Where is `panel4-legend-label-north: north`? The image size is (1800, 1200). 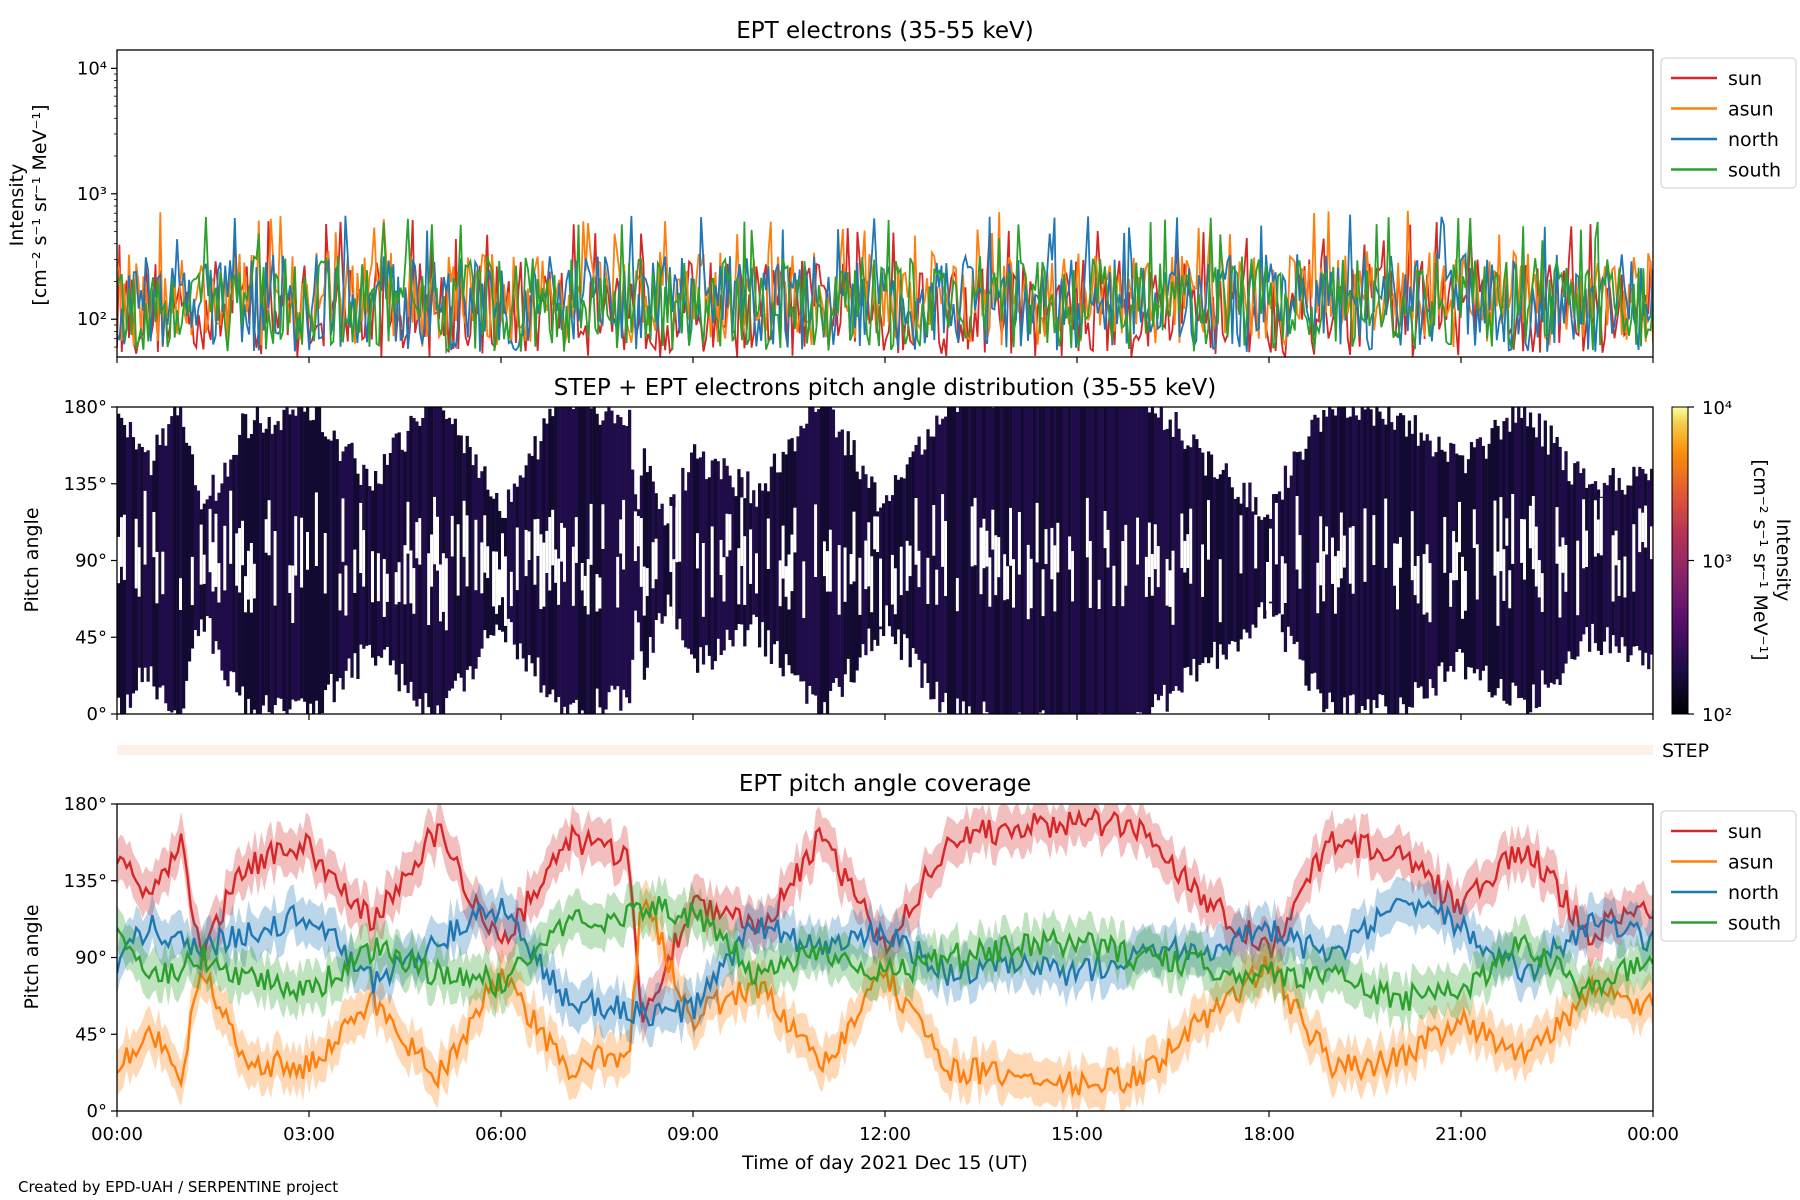 panel4-legend-label-north: north is located at coordinates (1753, 893).